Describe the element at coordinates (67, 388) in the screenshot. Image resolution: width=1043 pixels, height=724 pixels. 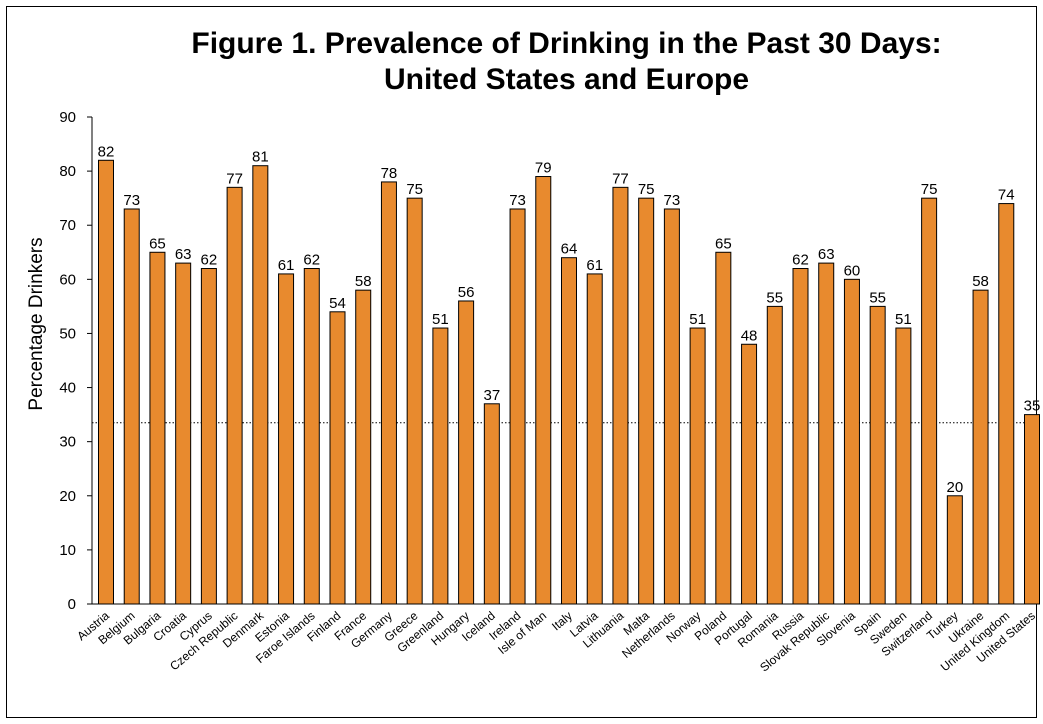
I see `y-tick-label: 40` at that location.